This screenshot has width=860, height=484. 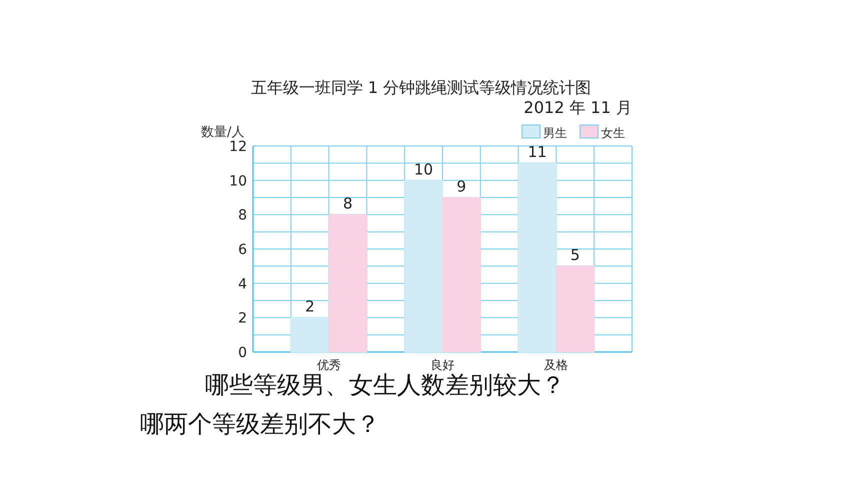 What do you see at coordinates (243, 284) in the screenshot?
I see `y-tick-label: 4` at bounding box center [243, 284].